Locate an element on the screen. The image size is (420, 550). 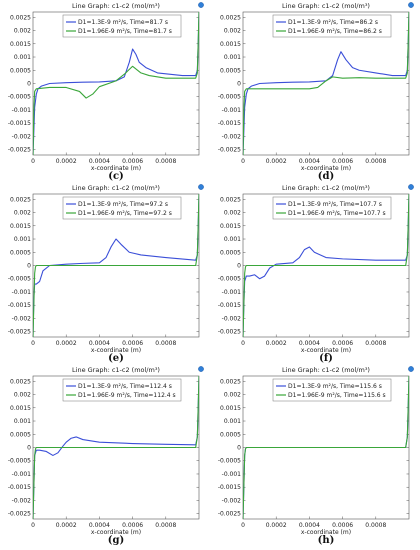
legend-box is located at coordinates (332, 208).